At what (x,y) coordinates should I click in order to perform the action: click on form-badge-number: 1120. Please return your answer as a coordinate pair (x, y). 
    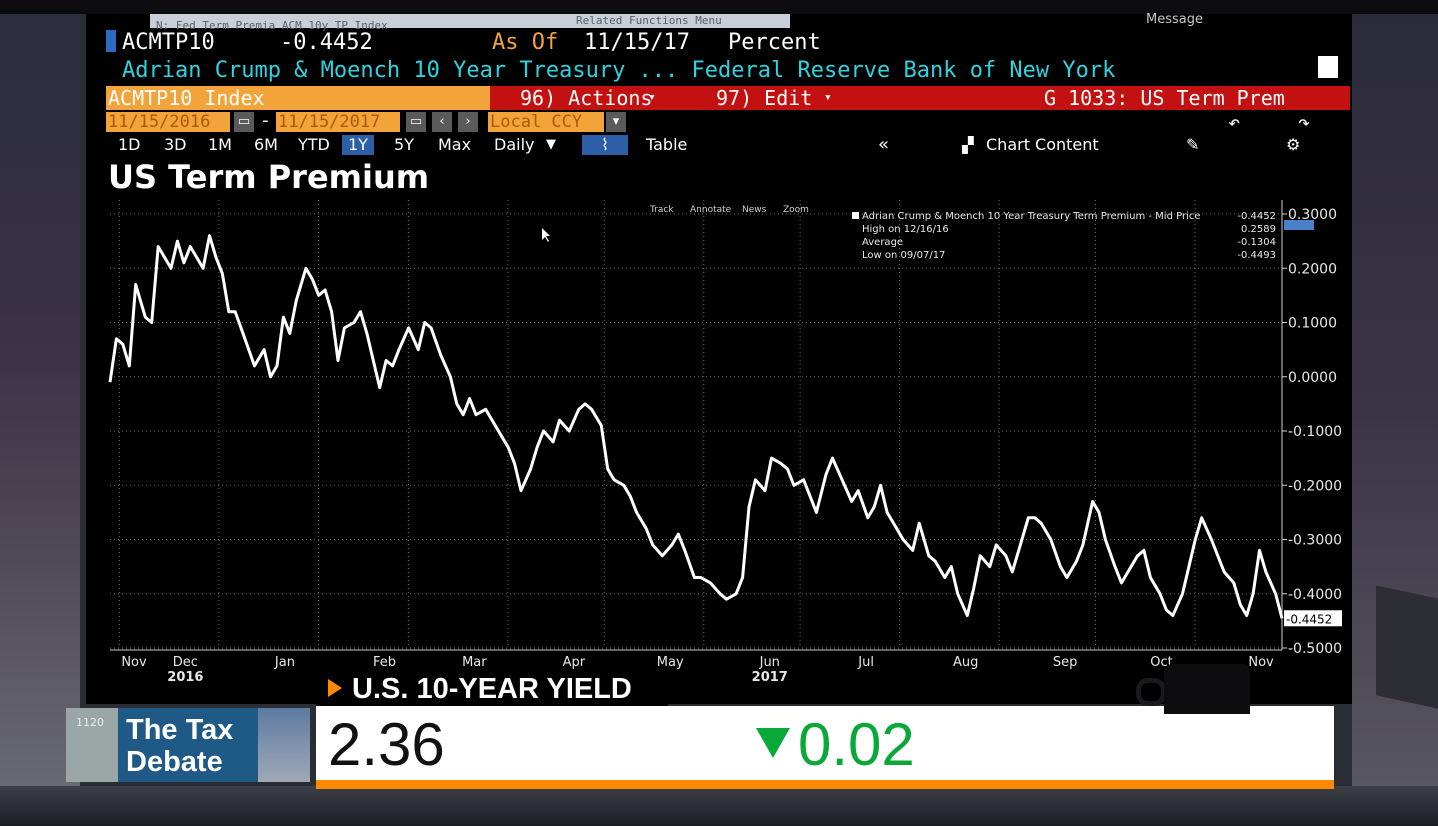
    Looking at the image, I should click on (90, 722).